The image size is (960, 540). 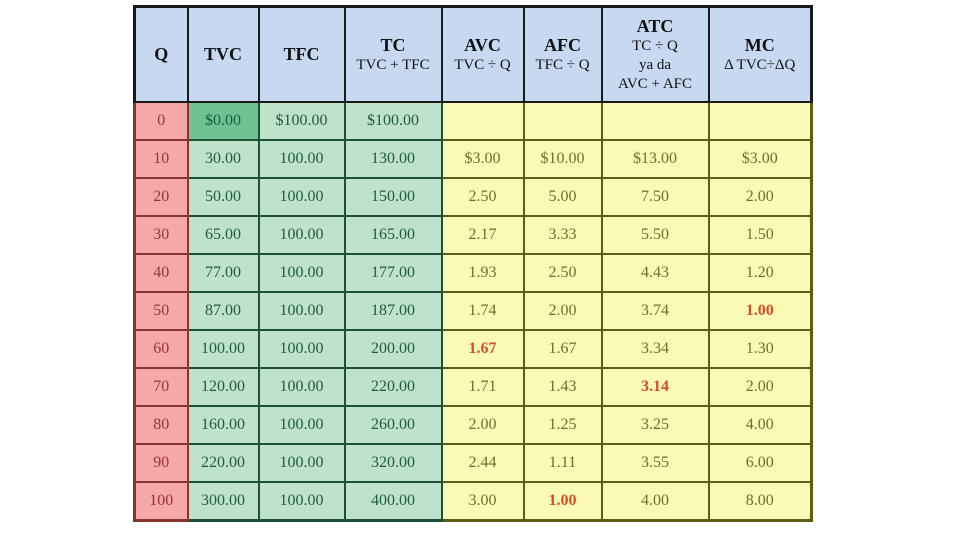 I want to click on table-cell: 1.93, so click(x=482, y=273).